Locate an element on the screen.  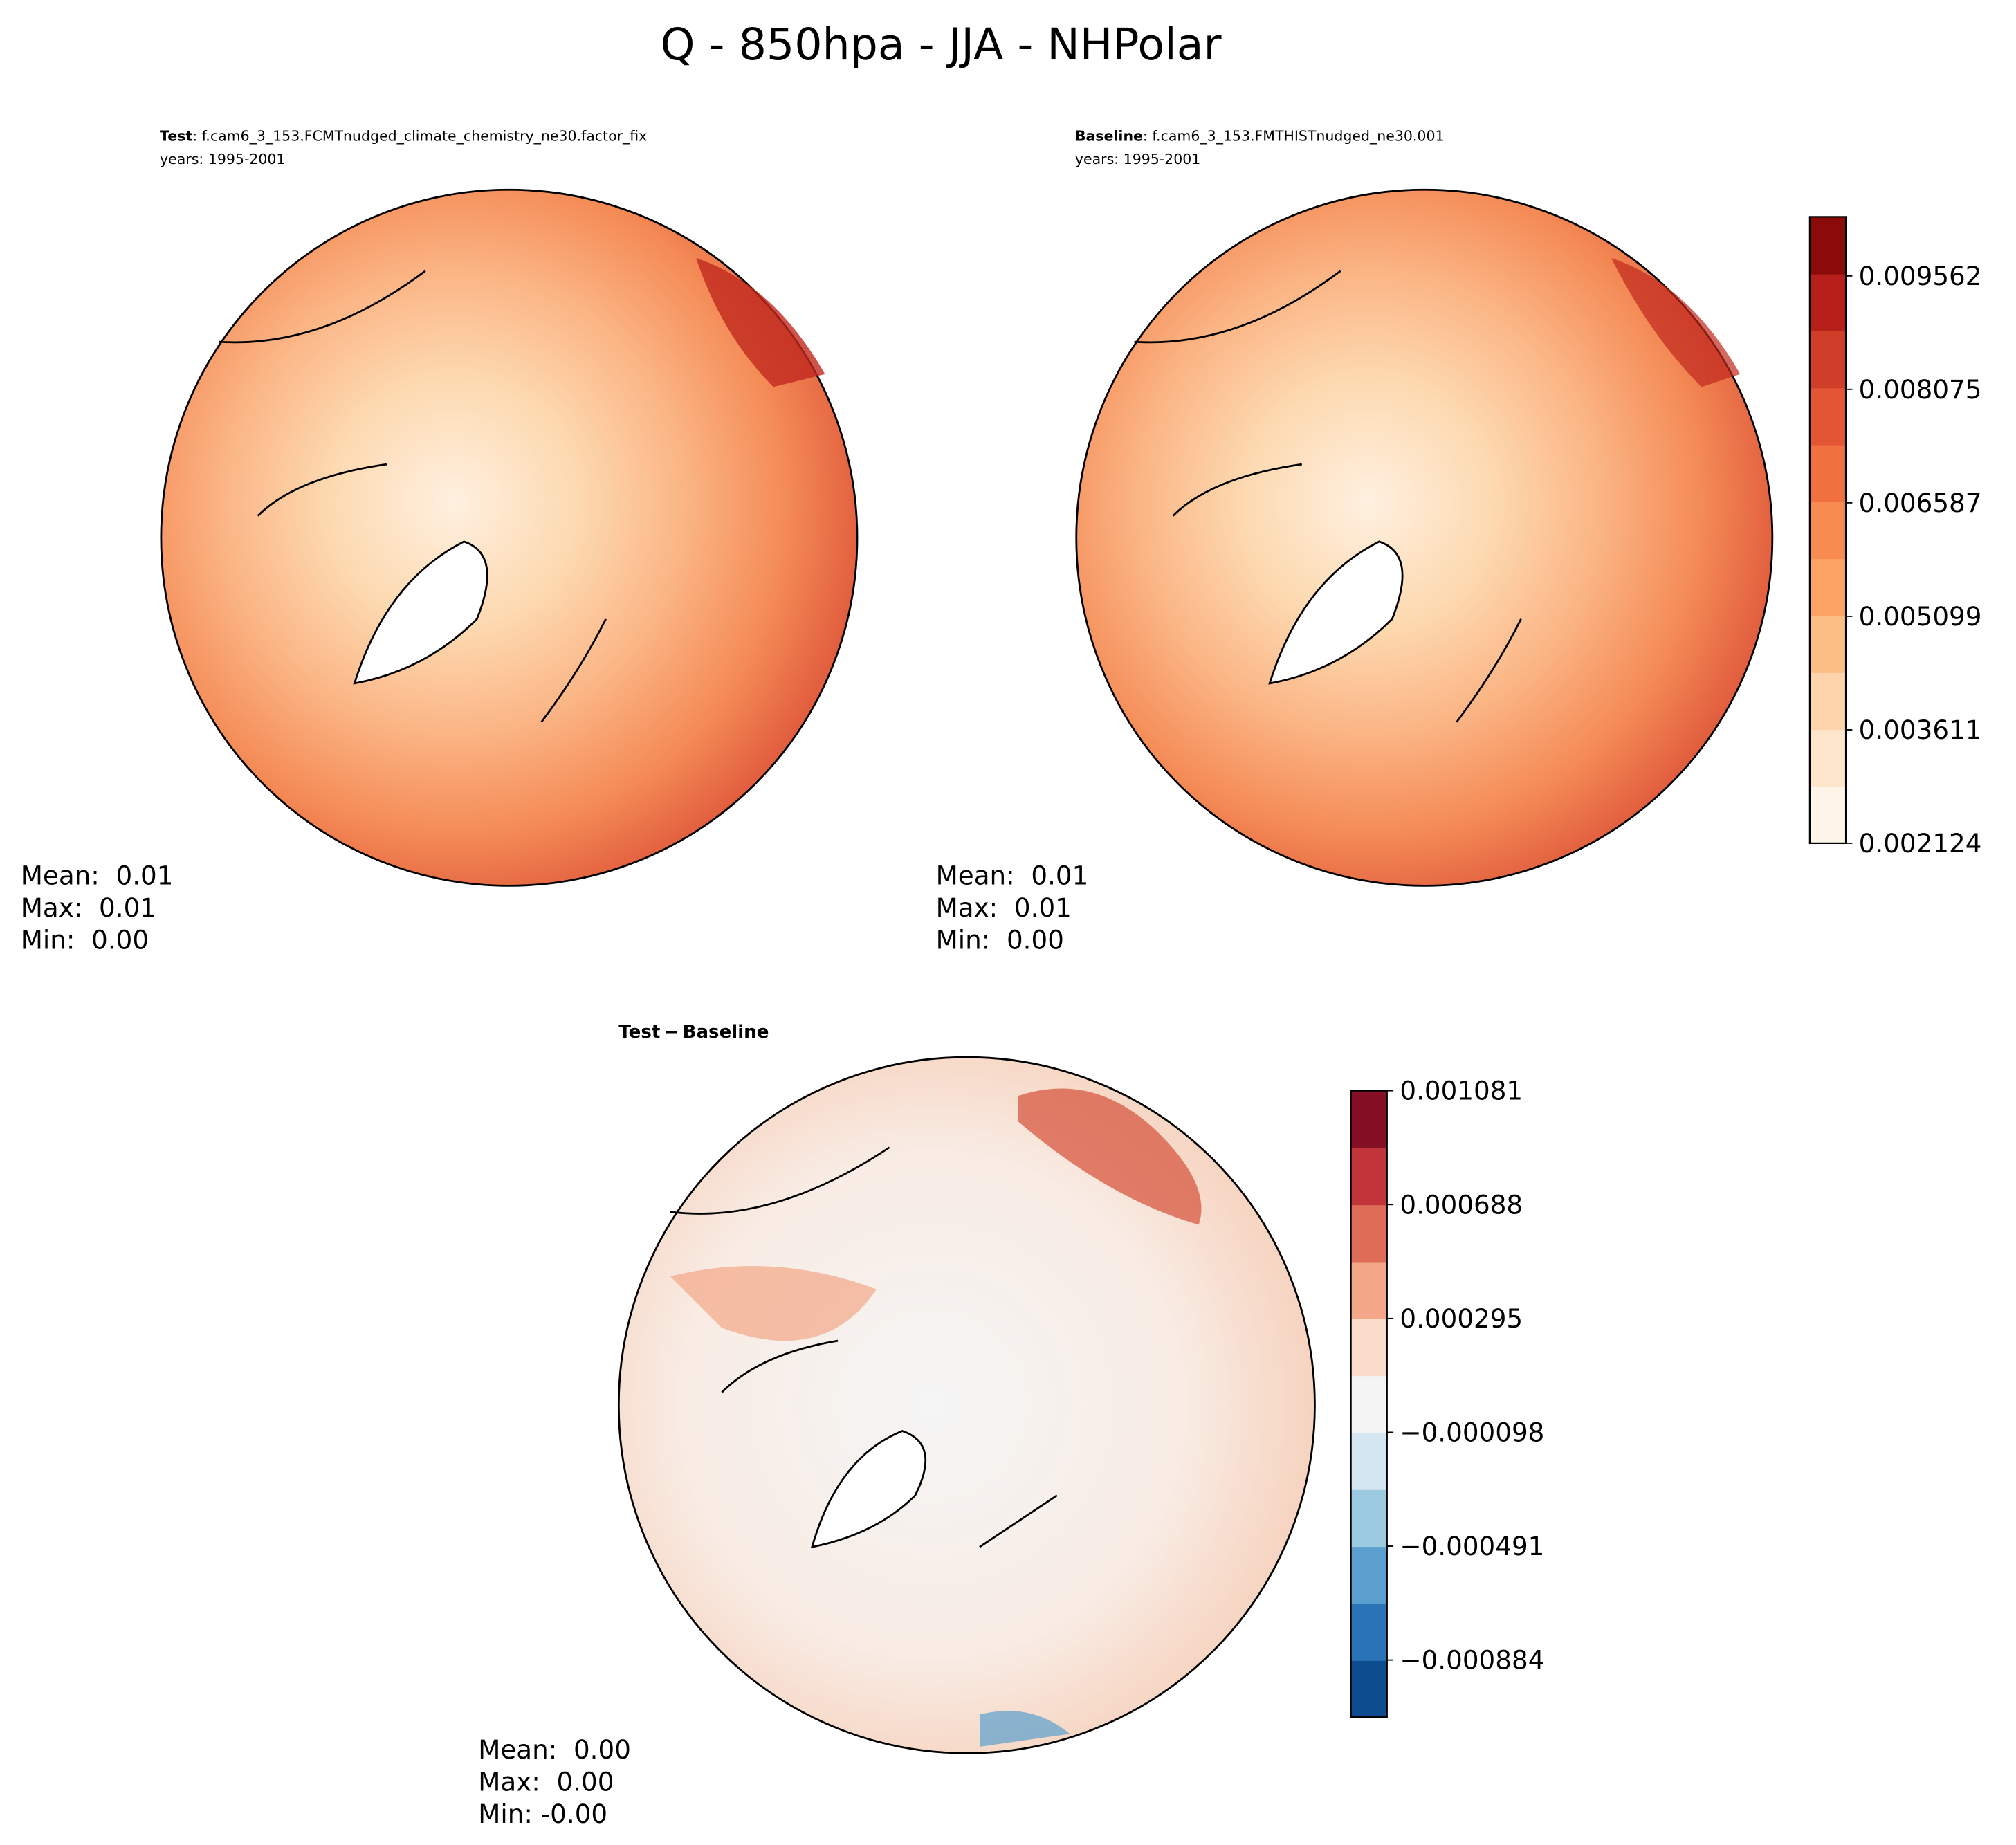
colorbar-tick-label: 0.005099 is located at coordinates (1921, 616).